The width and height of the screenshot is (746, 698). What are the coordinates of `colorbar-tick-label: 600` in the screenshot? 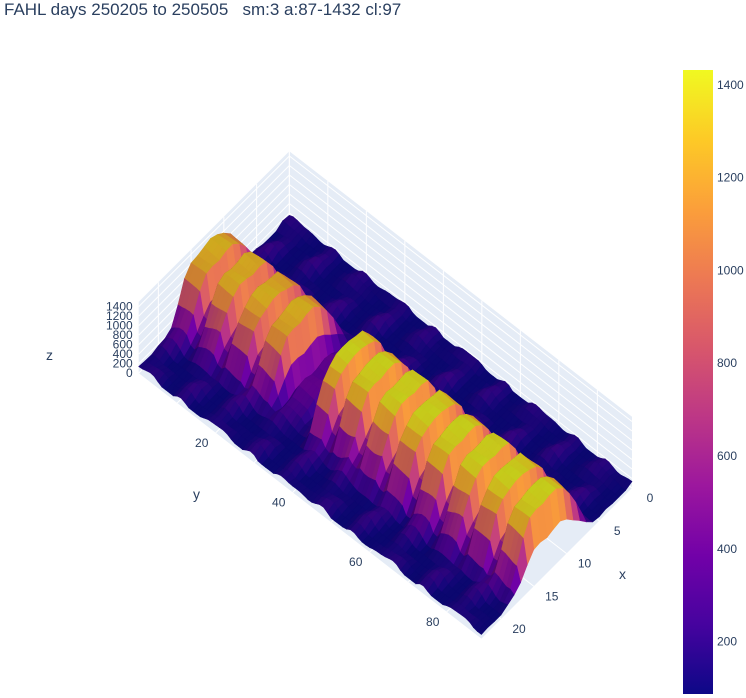 It's located at (727, 456).